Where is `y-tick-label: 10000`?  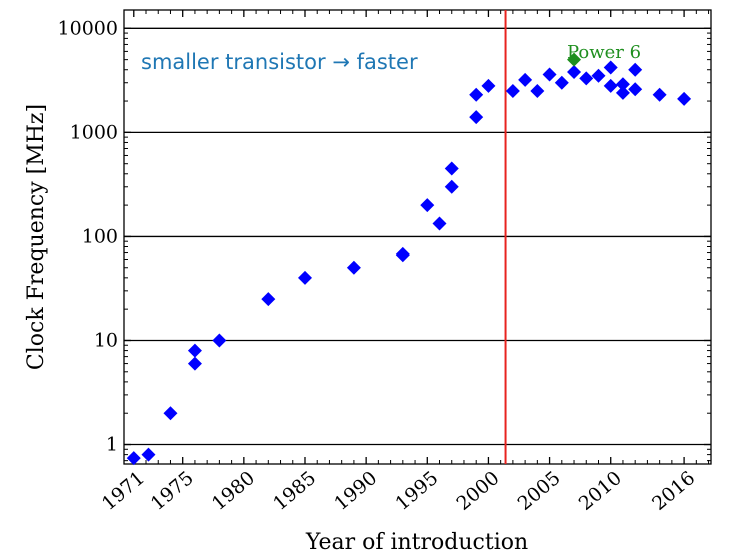
y-tick-label: 10000 is located at coordinates (88, 28).